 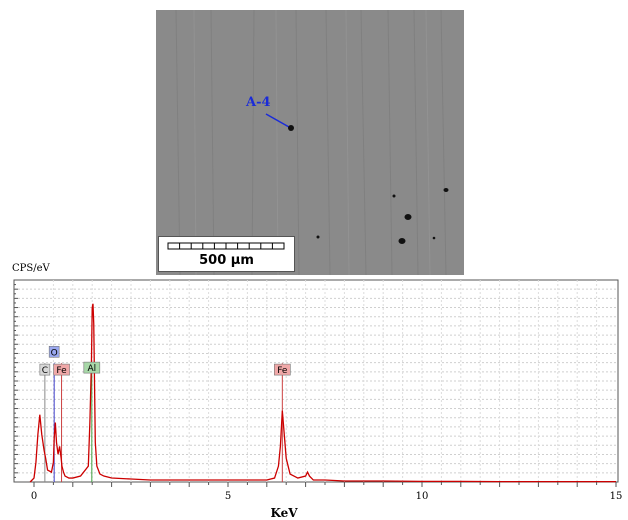 What do you see at coordinates (34, 496) in the screenshot?
I see `x-tick-label: 0` at bounding box center [34, 496].